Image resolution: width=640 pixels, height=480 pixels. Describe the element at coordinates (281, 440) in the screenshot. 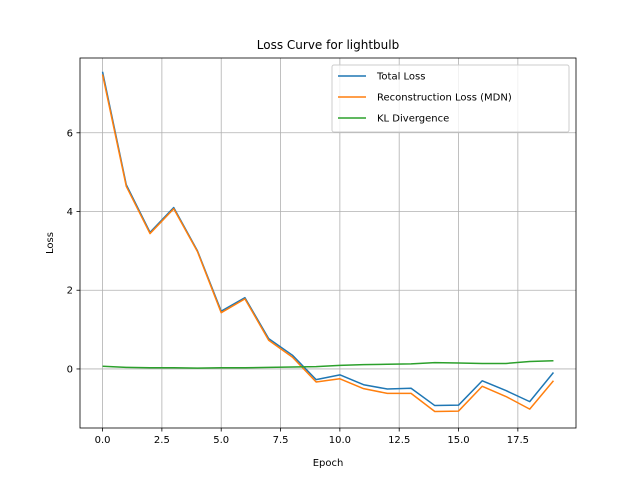

I see `x-tick-label: 7.5` at that location.